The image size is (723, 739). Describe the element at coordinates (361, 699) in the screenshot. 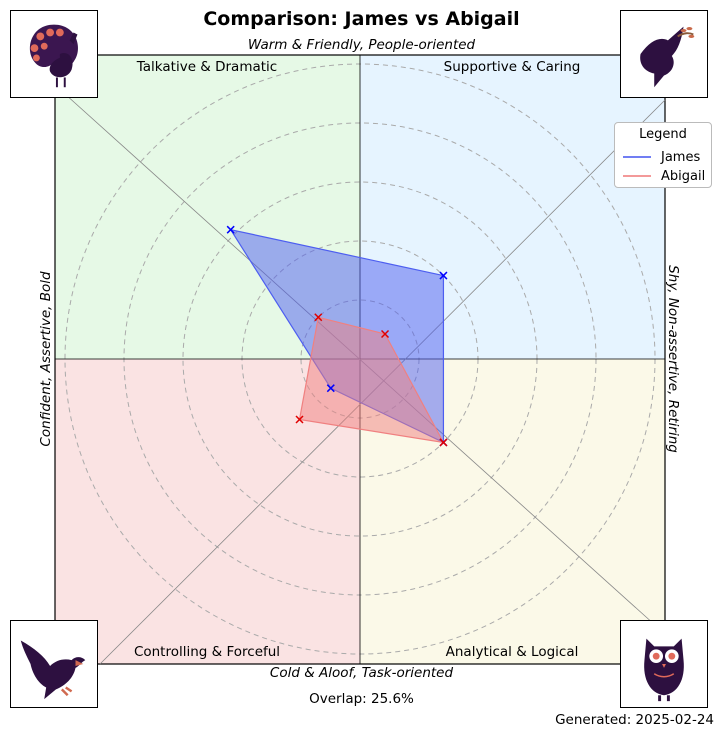

I see `overlap-text: Overlap: 25.6%` at that location.